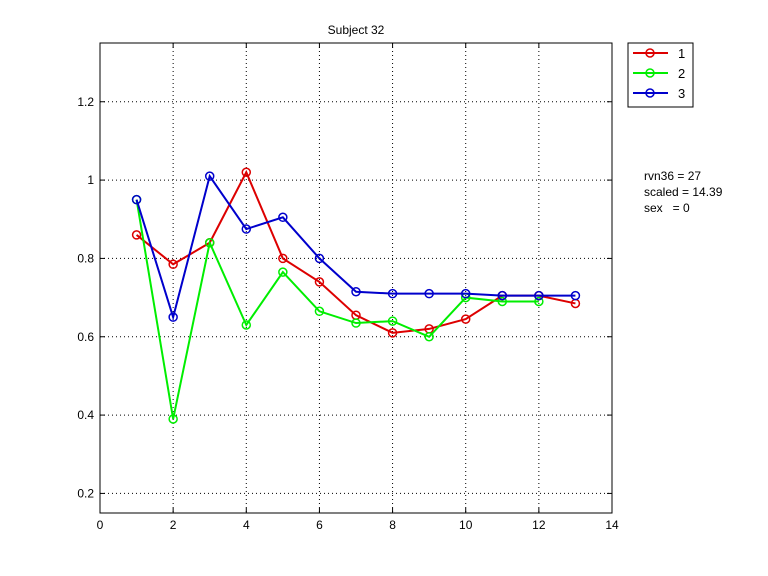 The image size is (768, 576). I want to click on y-tick-label: 1.2, so click(85, 102).